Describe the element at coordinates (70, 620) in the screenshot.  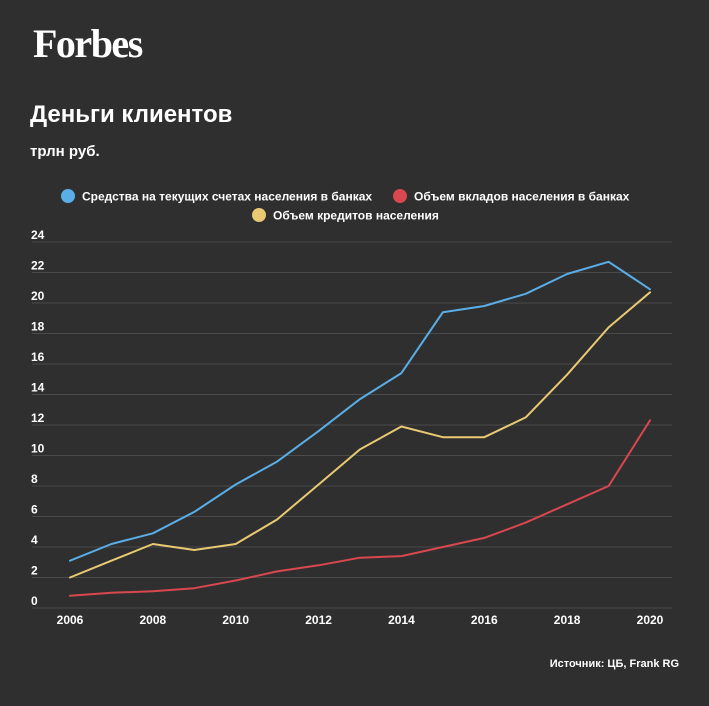
I see `x-tick-label-2006: 2006` at that location.